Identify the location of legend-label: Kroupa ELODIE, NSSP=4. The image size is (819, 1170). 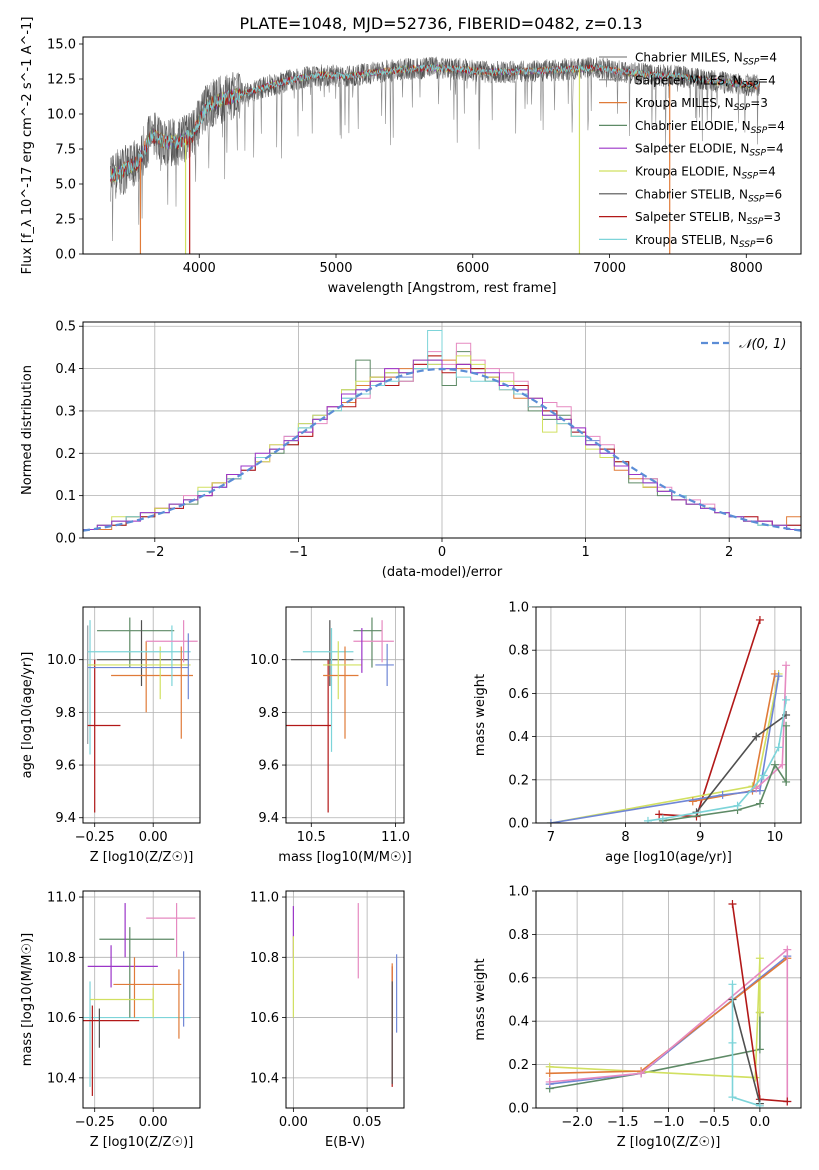
(705, 173).